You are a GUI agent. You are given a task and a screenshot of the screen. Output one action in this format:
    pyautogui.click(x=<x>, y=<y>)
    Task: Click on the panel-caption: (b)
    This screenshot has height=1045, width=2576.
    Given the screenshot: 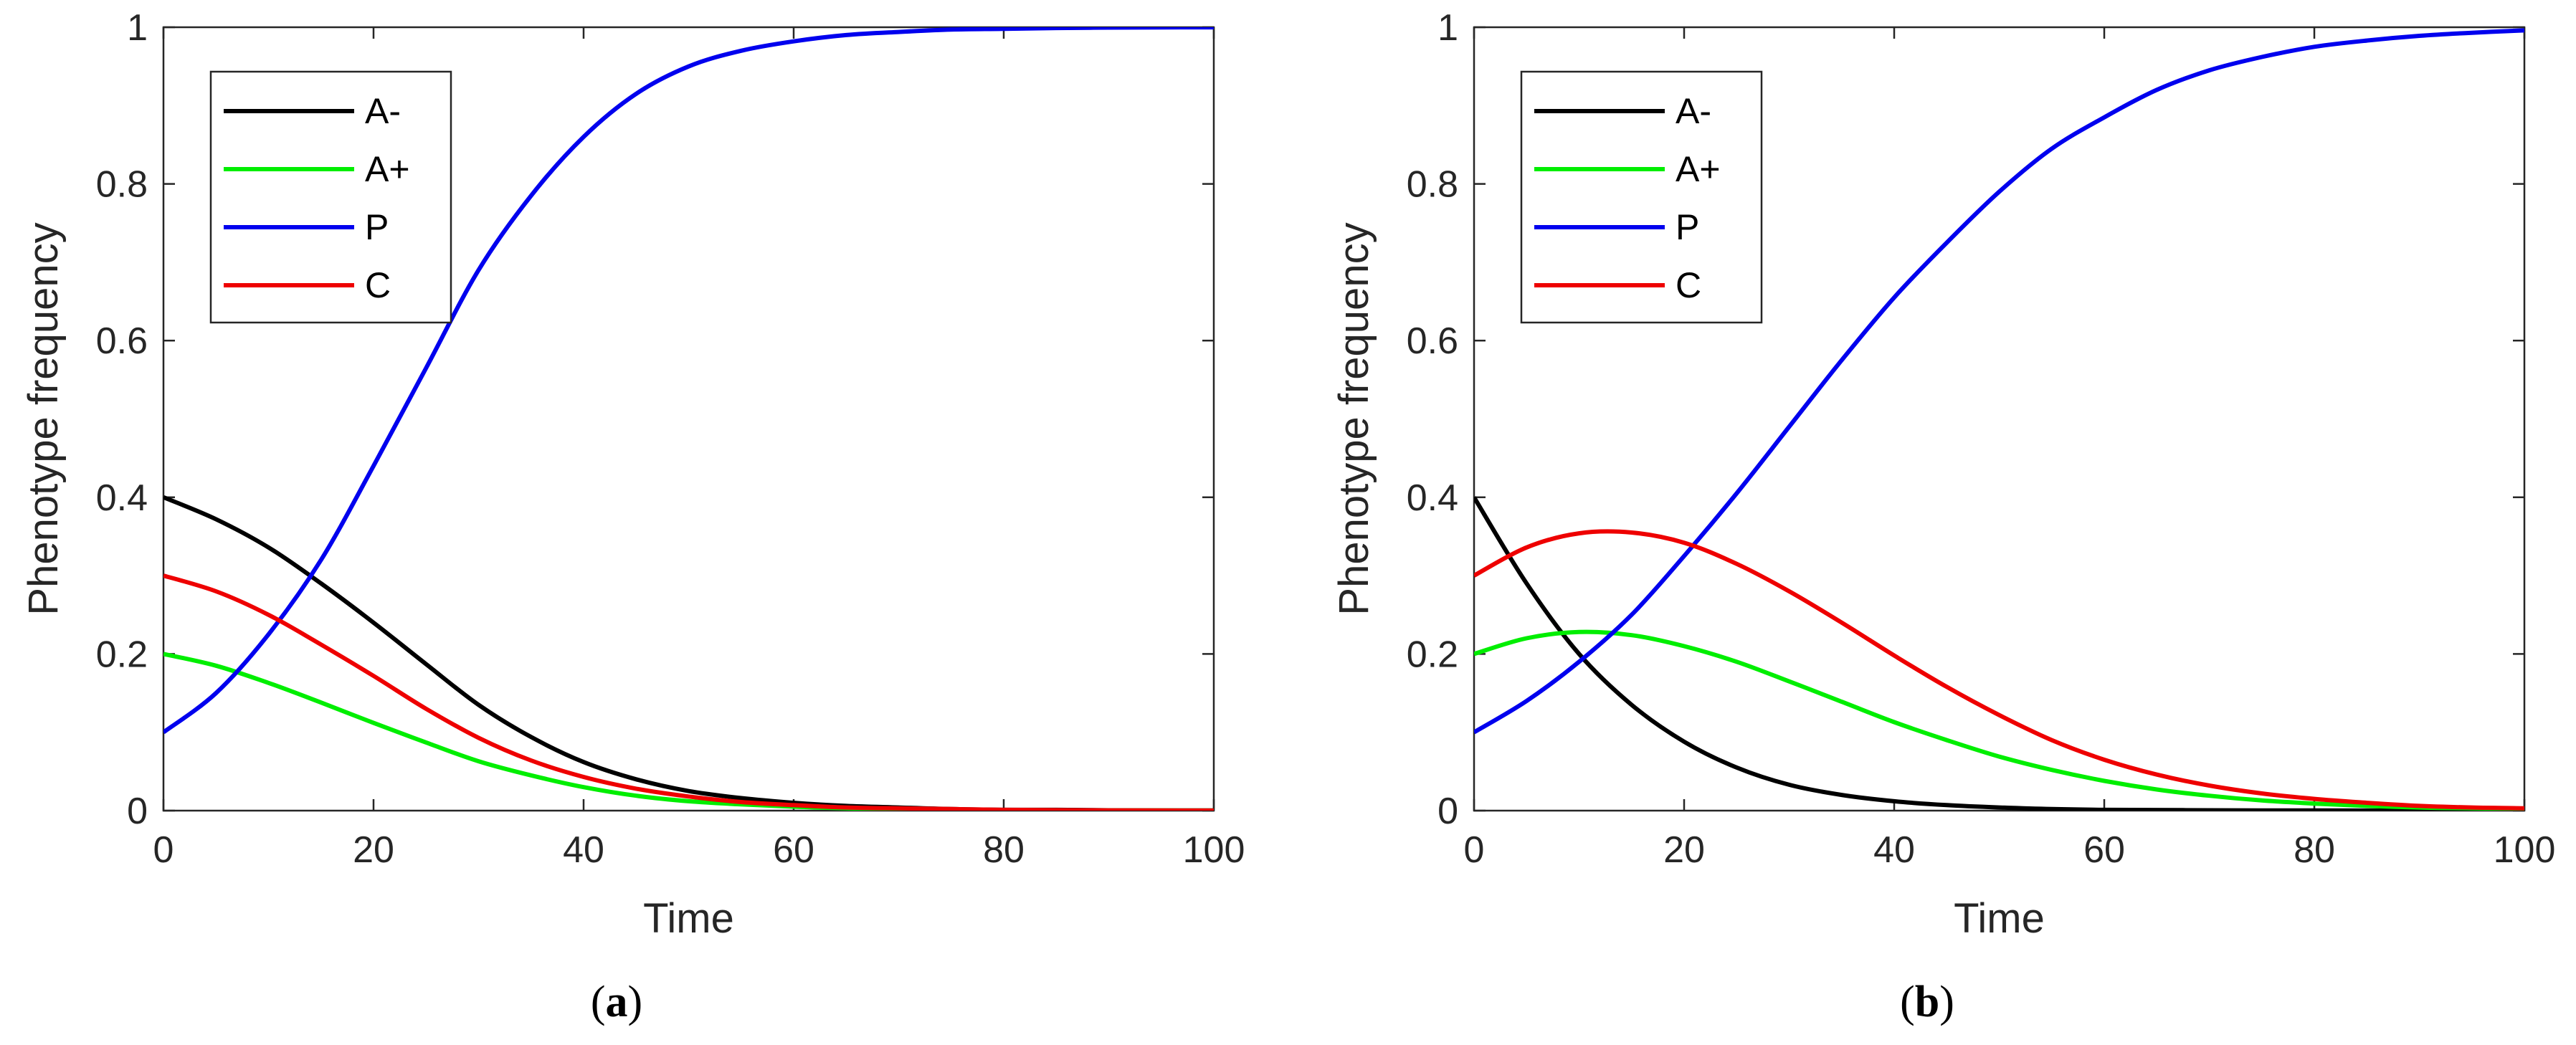 What is the action you would take?
    pyautogui.click(x=1927, y=1002)
    